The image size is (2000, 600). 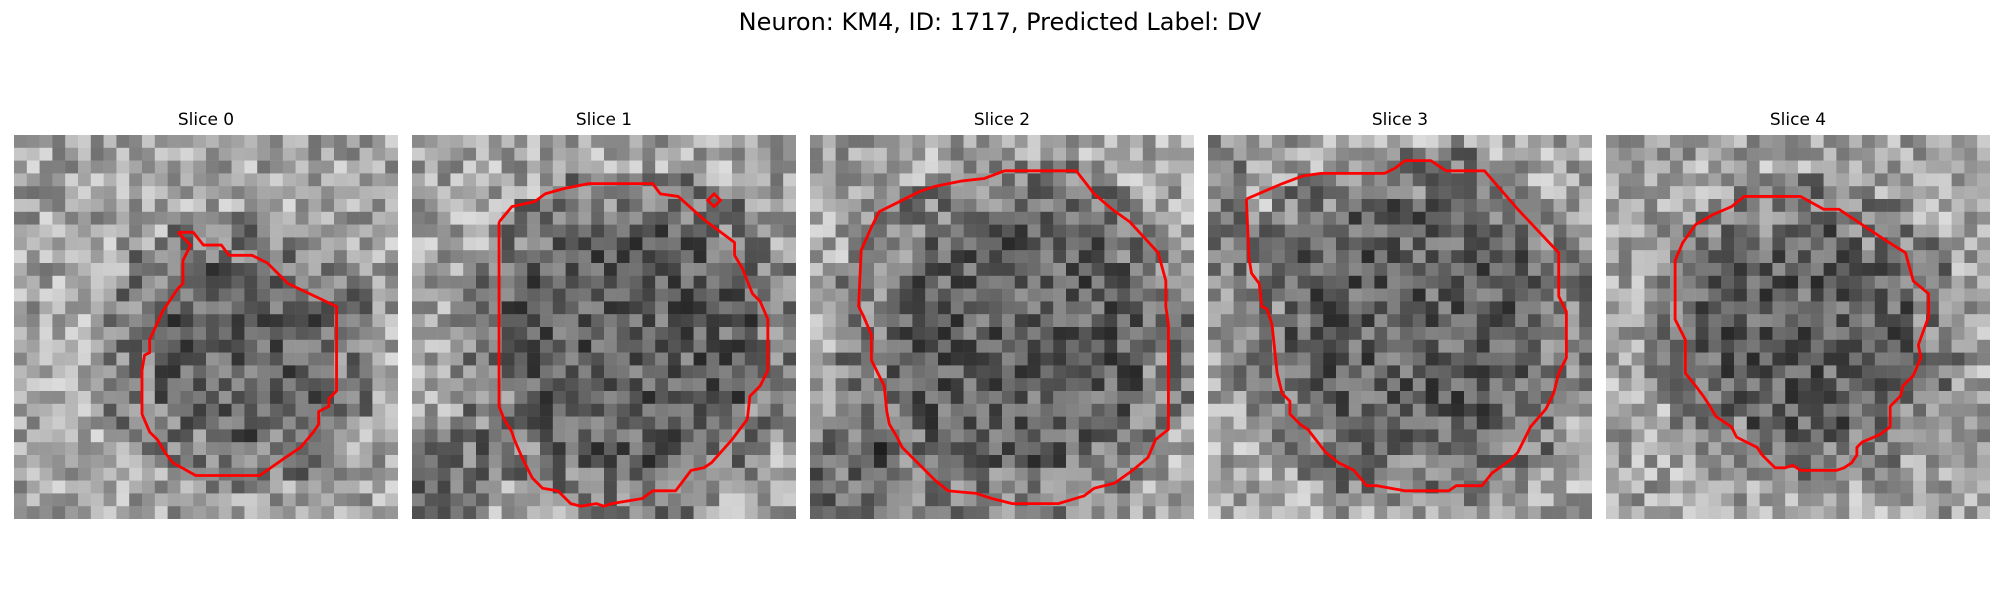 I want to click on slice-title-4: Slice 4, so click(x=1798, y=120).